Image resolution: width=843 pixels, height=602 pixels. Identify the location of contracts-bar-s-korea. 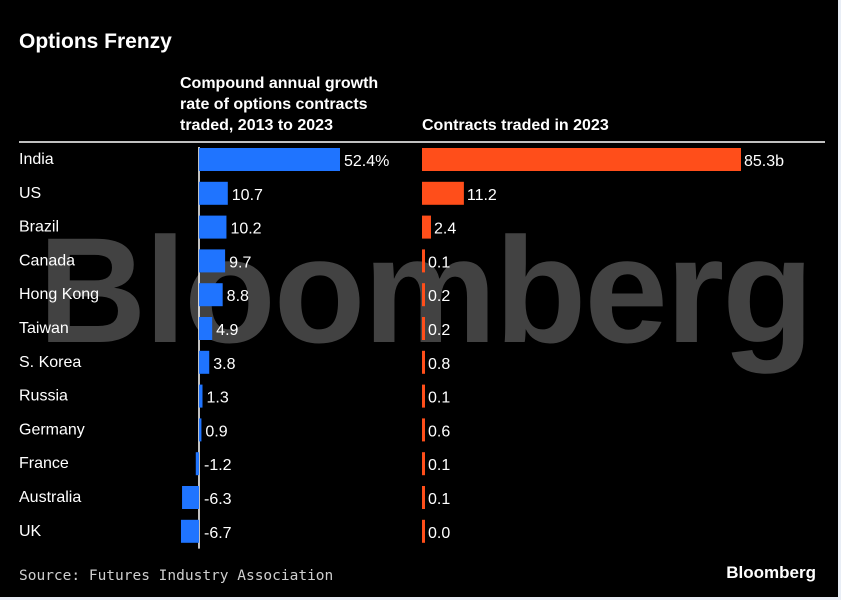
(423, 362).